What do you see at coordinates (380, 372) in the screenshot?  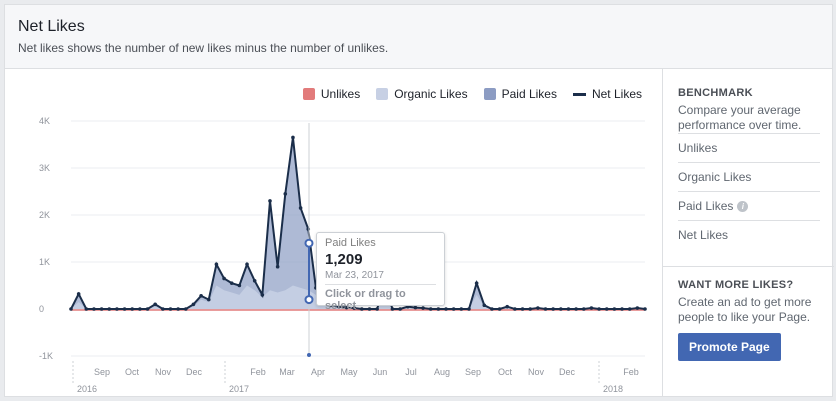 I see `x-tick-label: Jun` at bounding box center [380, 372].